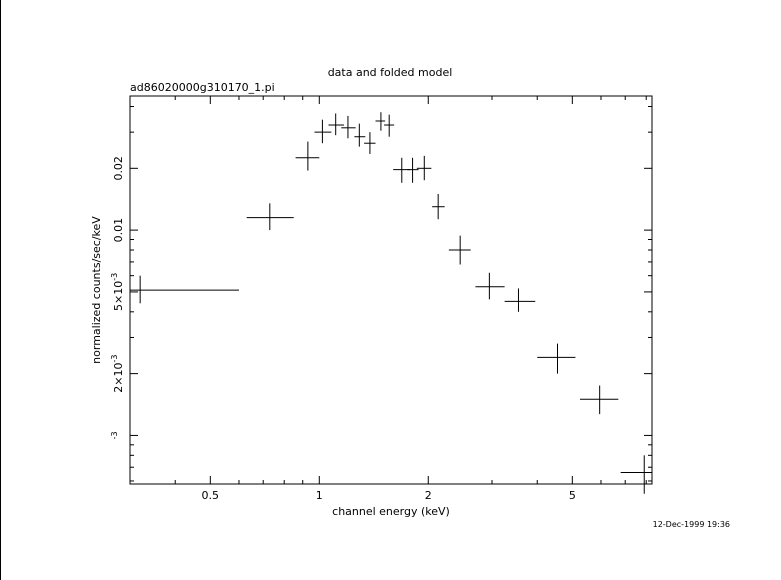  I want to click on y-tick-label: 2×10-3, so click(117, 374).